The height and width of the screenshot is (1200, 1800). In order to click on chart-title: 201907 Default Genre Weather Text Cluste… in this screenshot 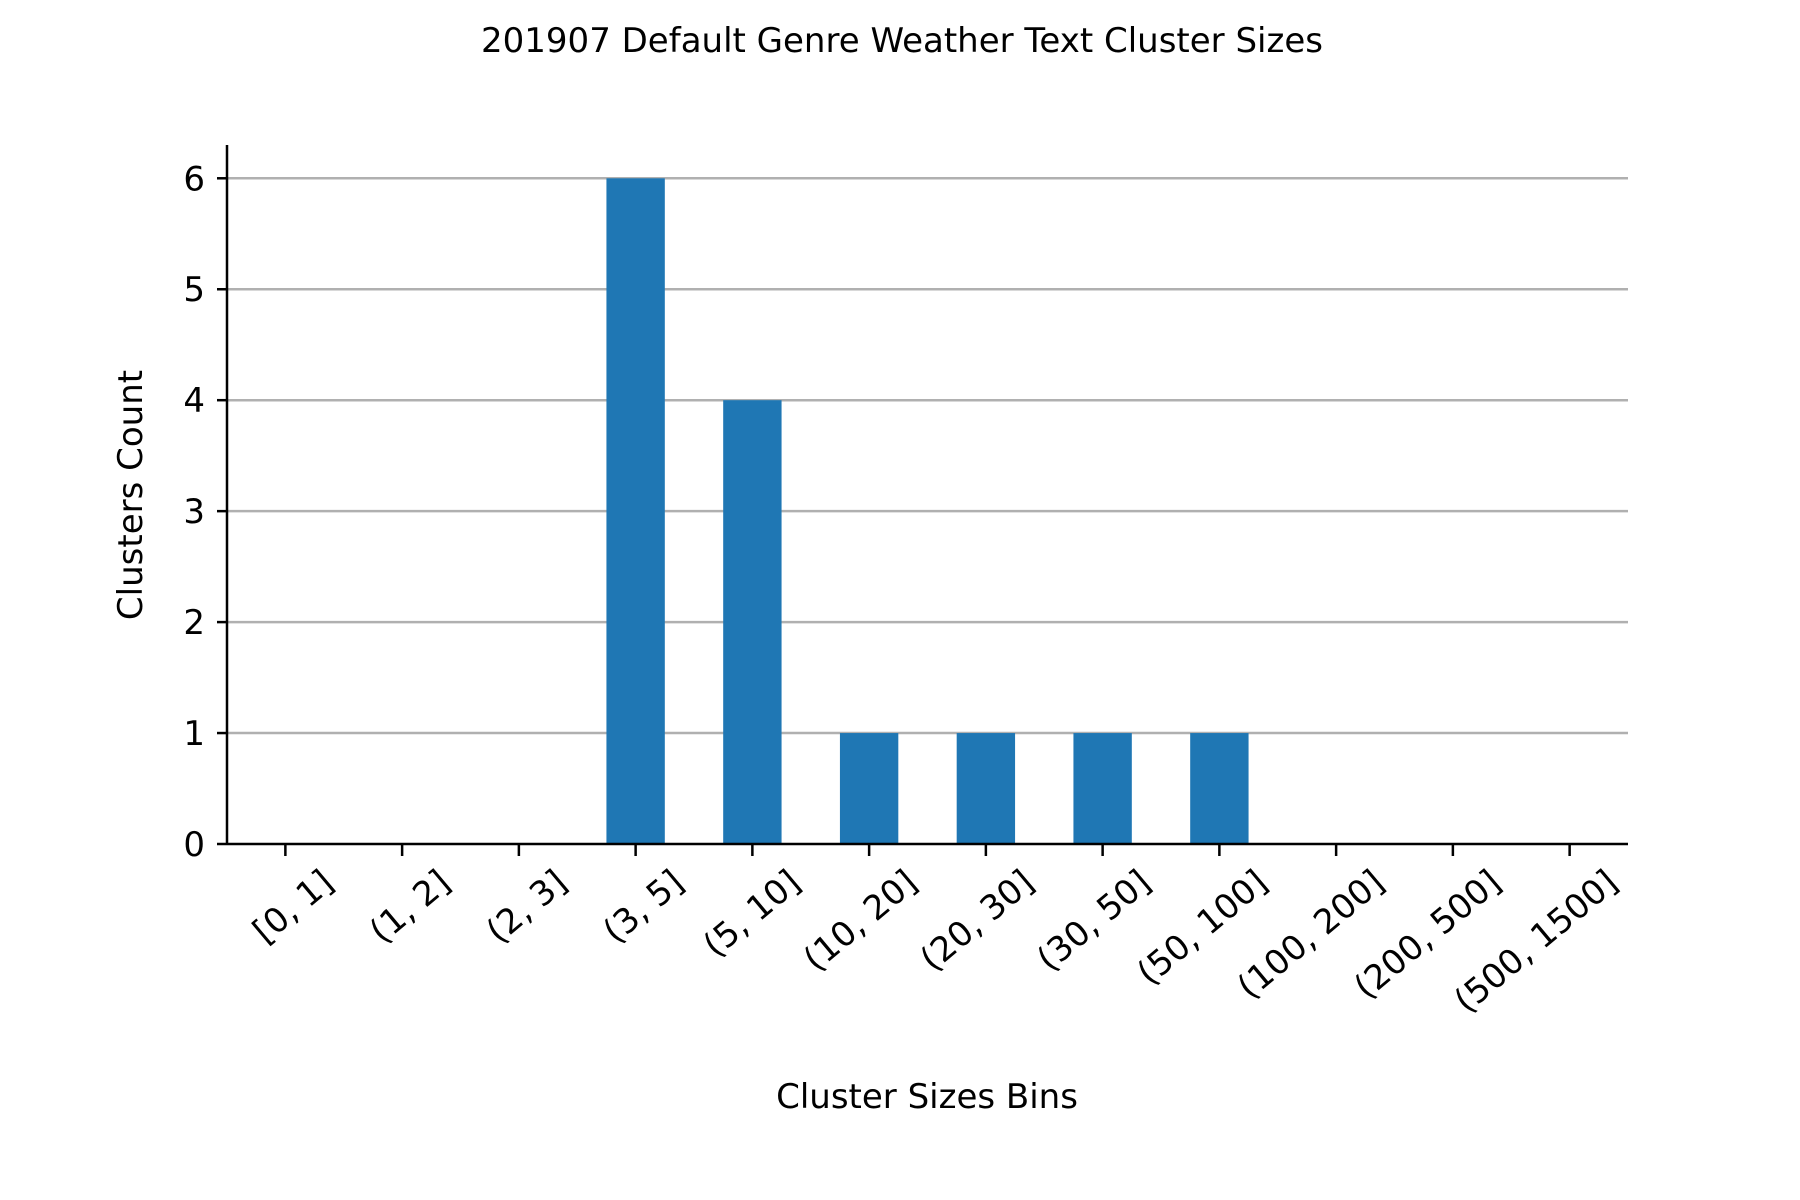, I will do `click(902, 41)`.